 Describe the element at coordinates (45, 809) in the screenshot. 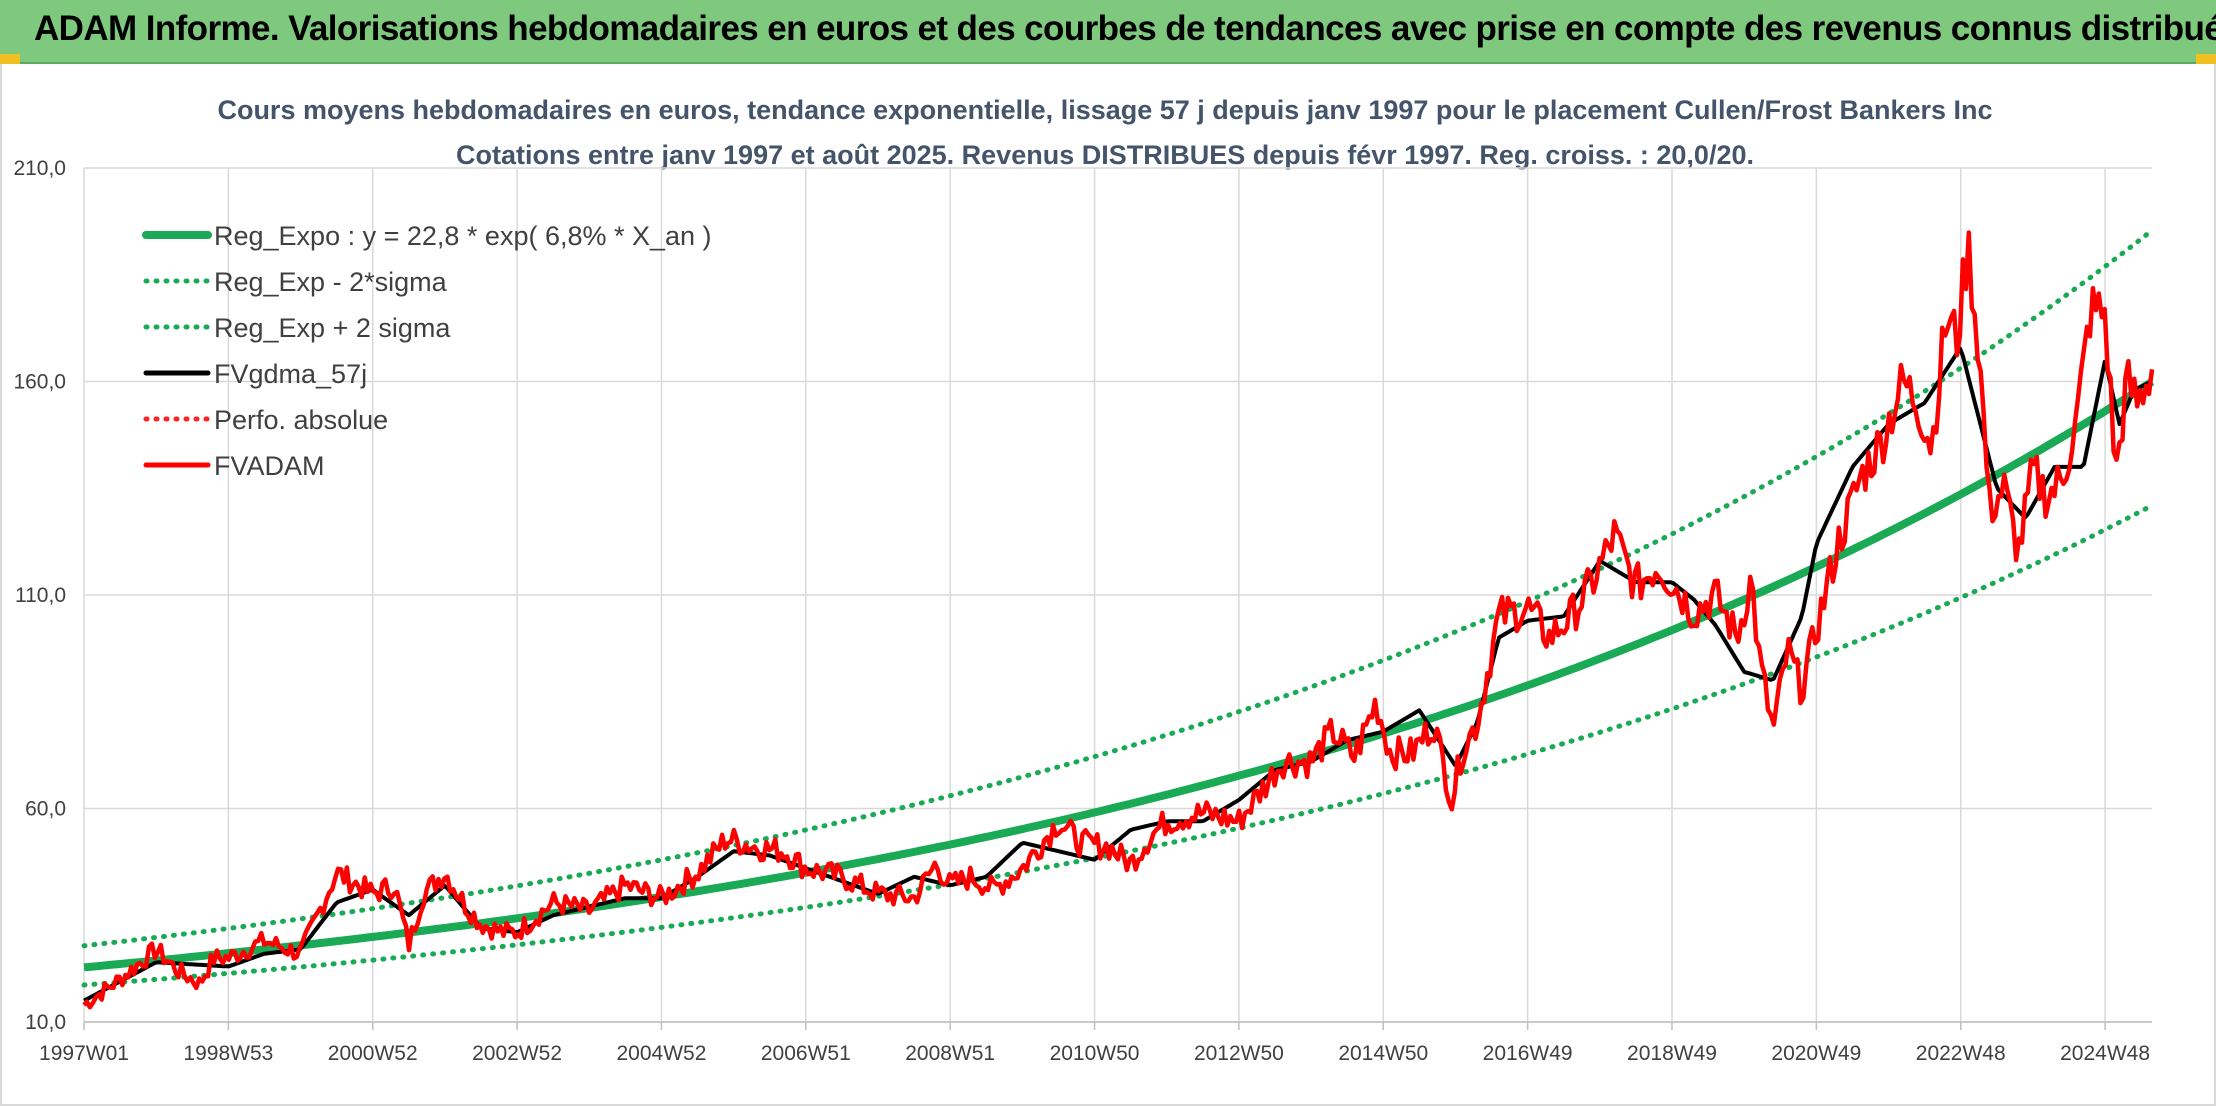

I see `y-tick-label: 60,0` at that location.